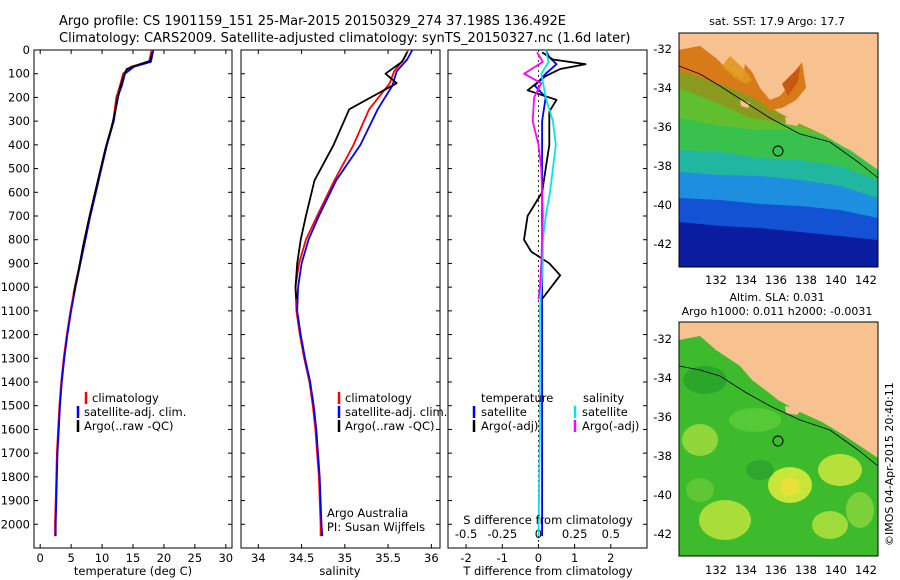  I want to click on x-tick-label: 34.5, so click(302, 558).